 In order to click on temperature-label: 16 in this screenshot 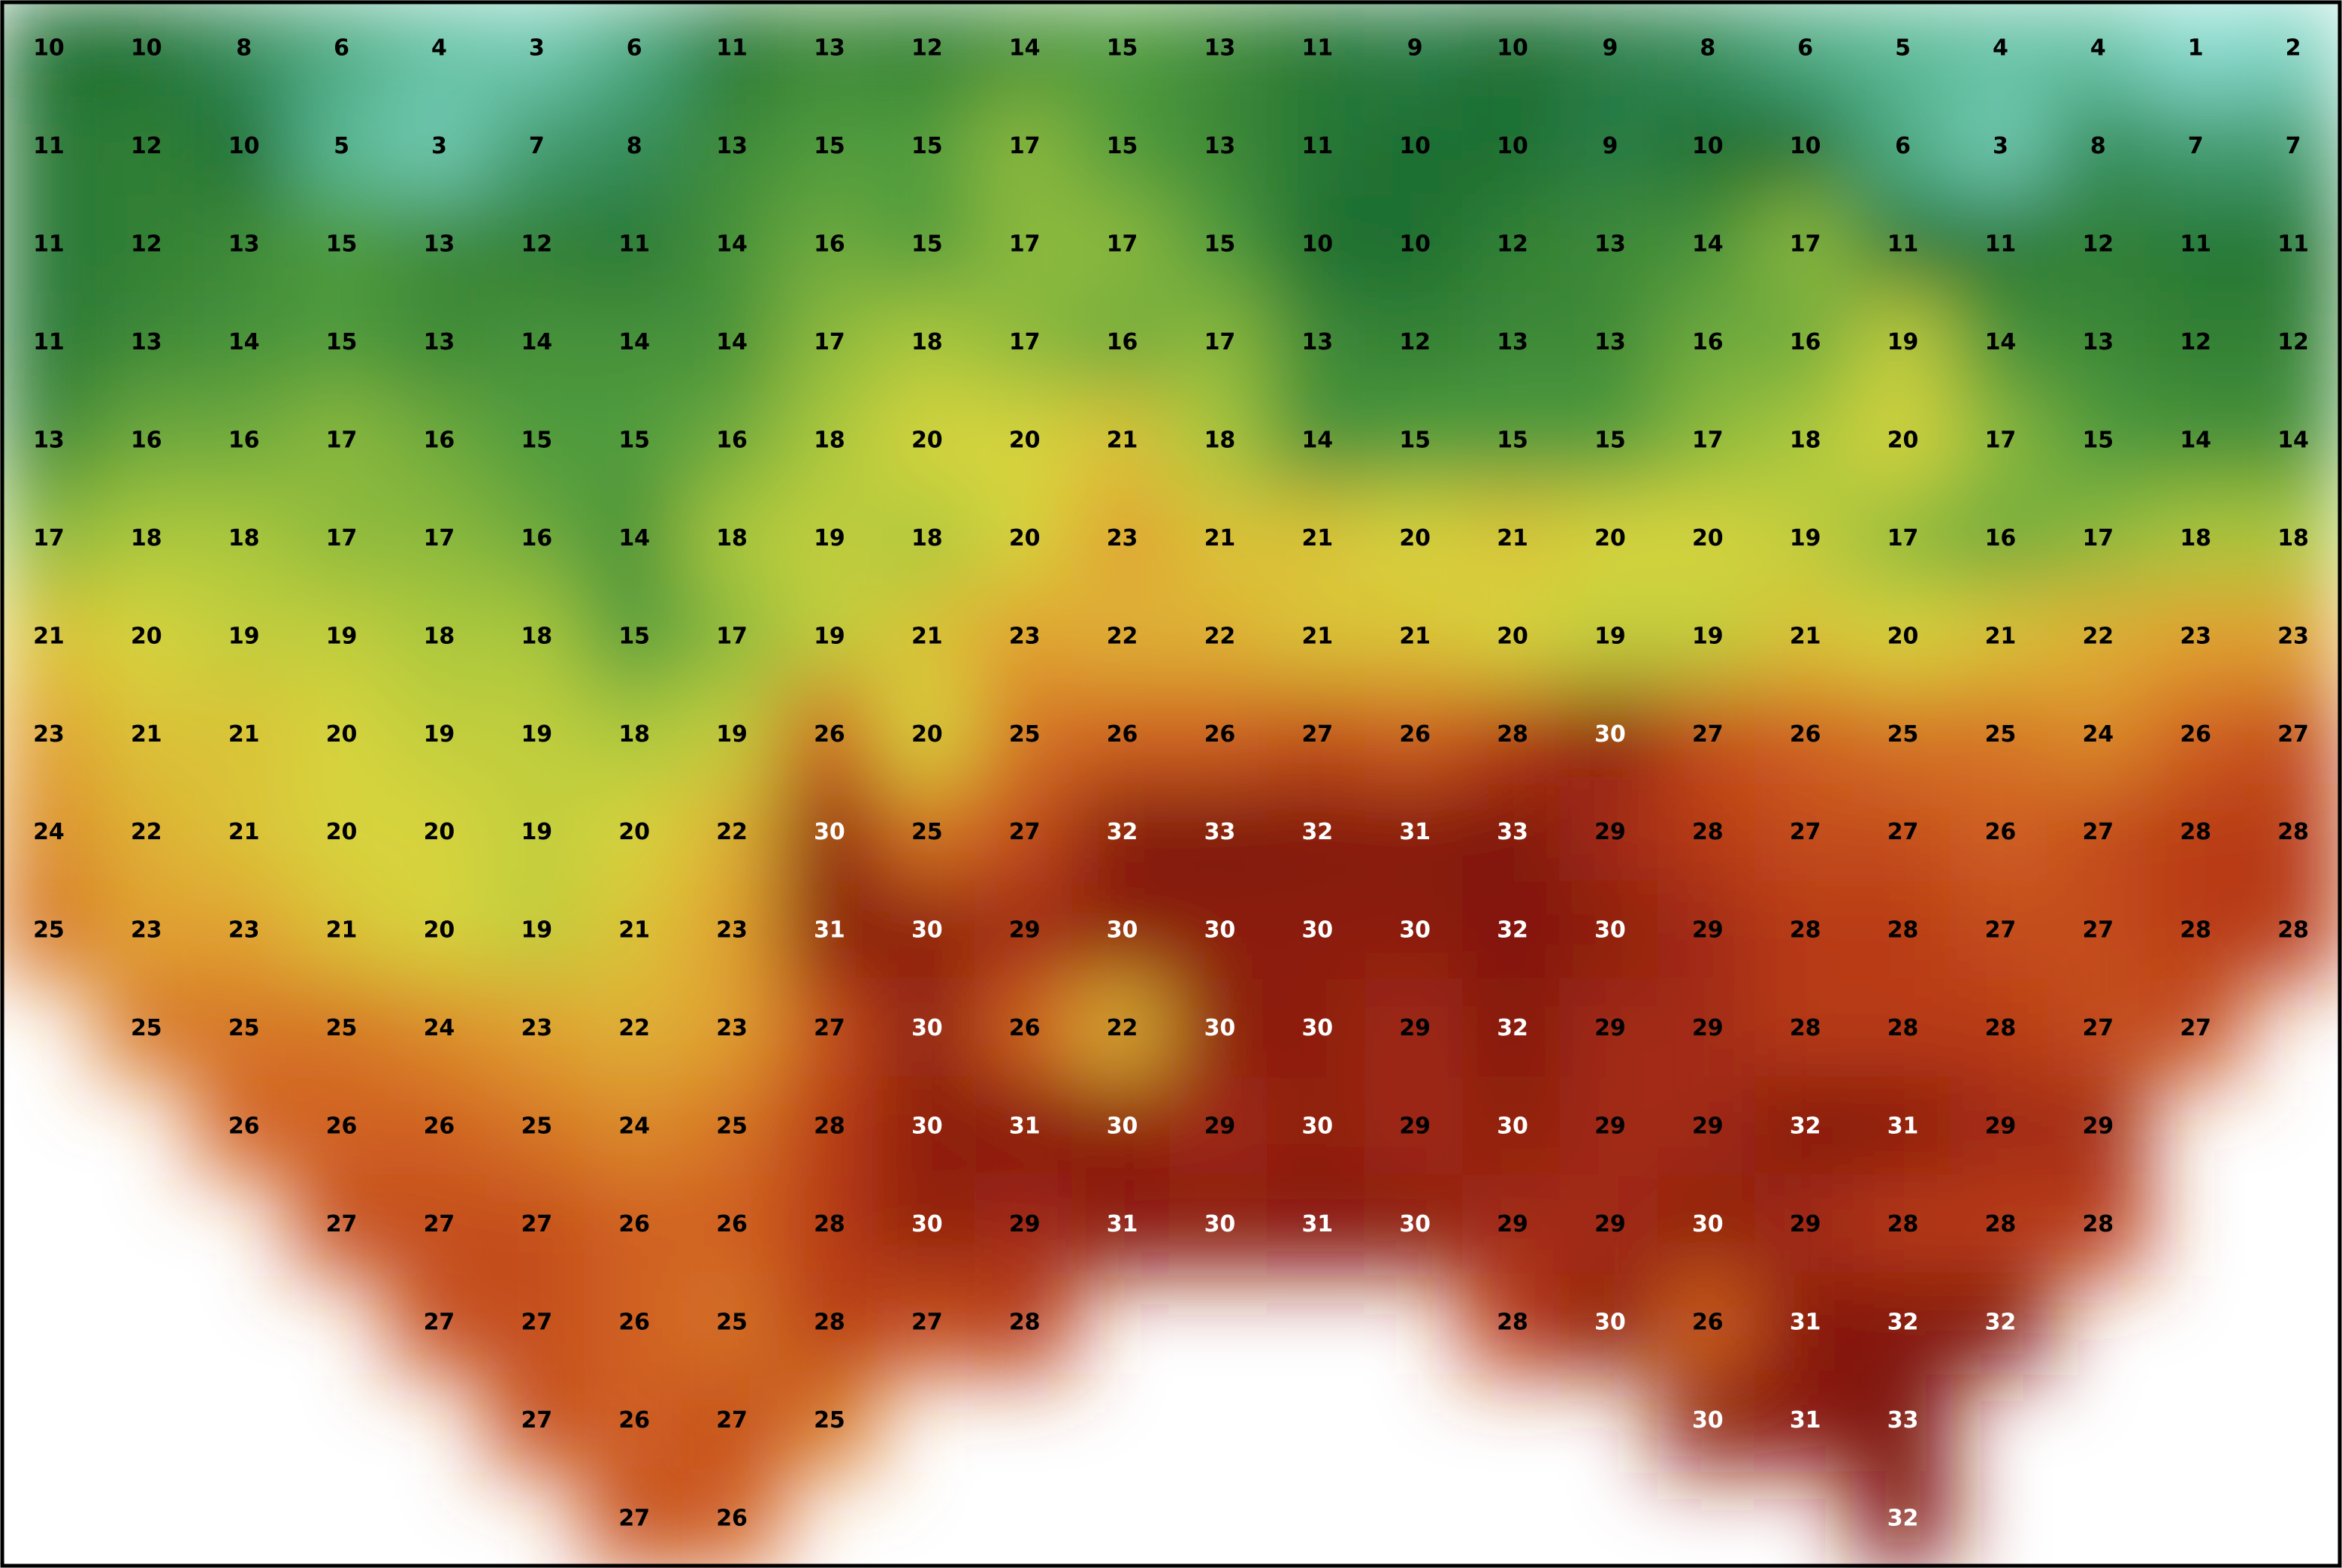, I will do `click(732, 440)`.